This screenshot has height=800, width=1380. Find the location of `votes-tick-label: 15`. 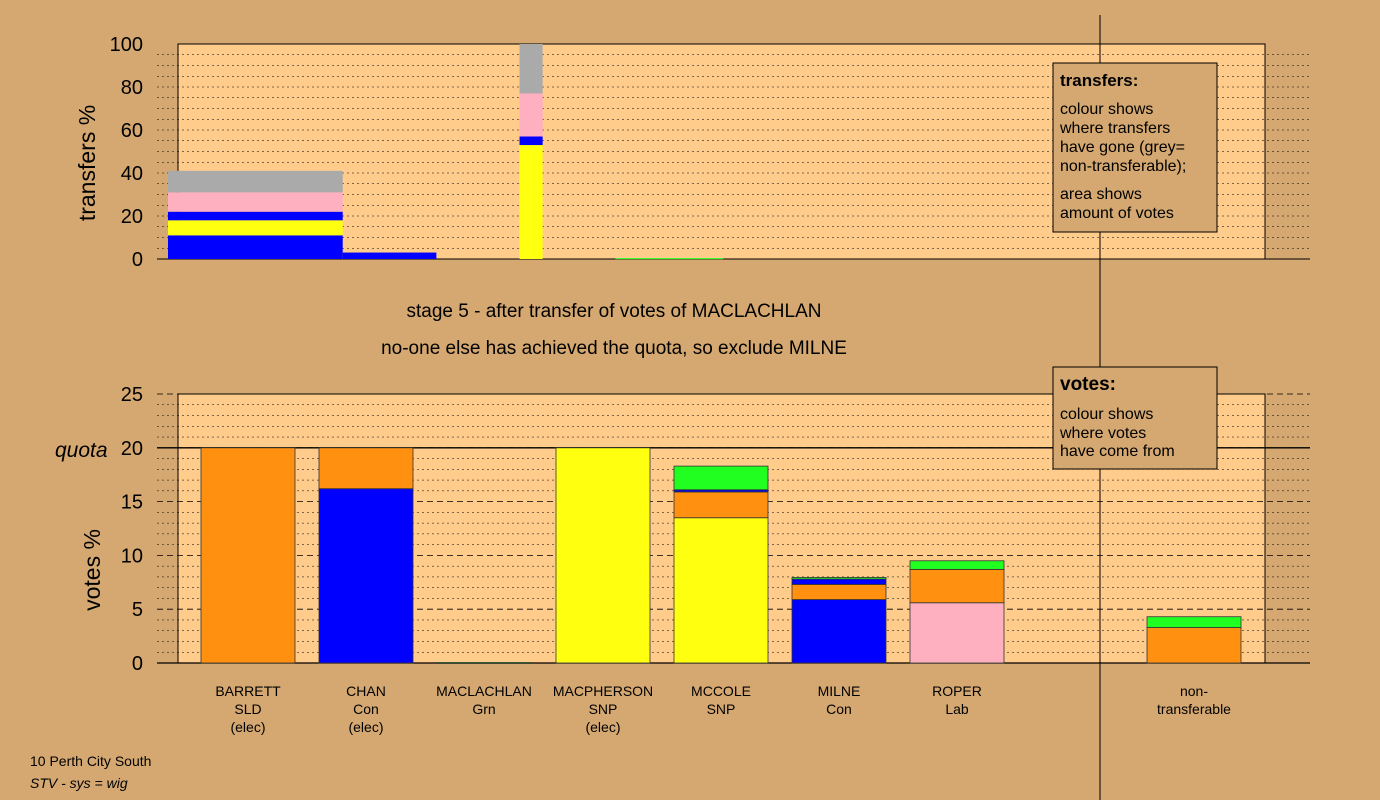

votes-tick-label: 15 is located at coordinates (132, 503).